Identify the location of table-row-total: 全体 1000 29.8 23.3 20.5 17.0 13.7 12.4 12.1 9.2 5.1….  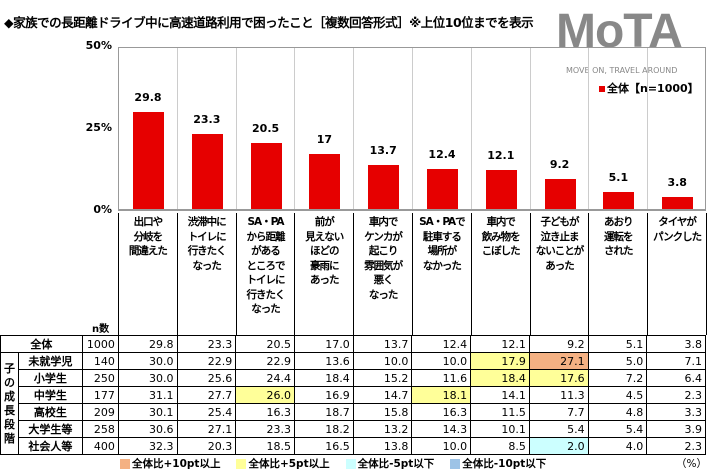
(353, 344).